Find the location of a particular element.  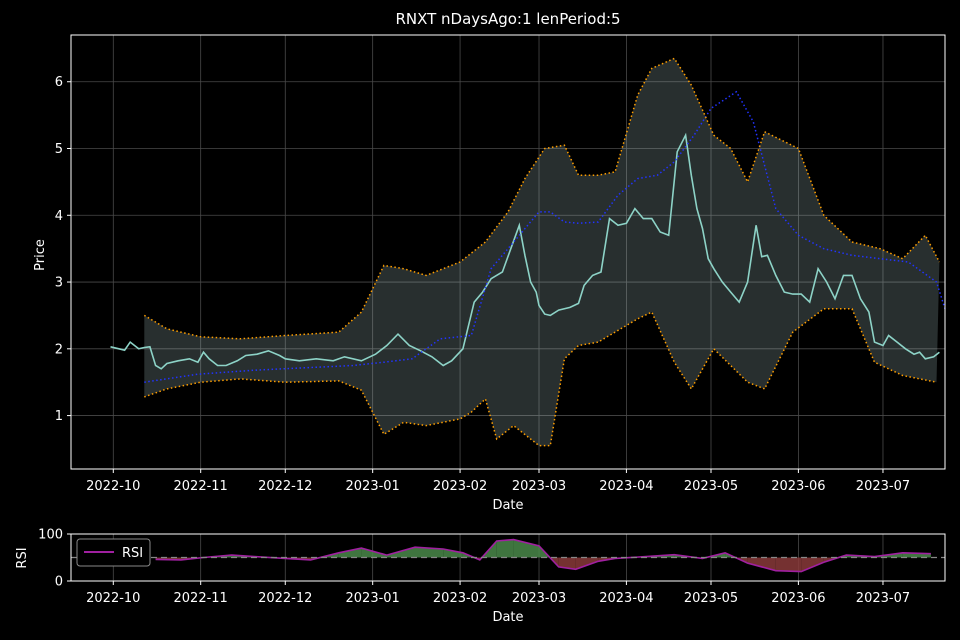

rsi-y-tick-labels: 0 100 is located at coordinates (54, 559).